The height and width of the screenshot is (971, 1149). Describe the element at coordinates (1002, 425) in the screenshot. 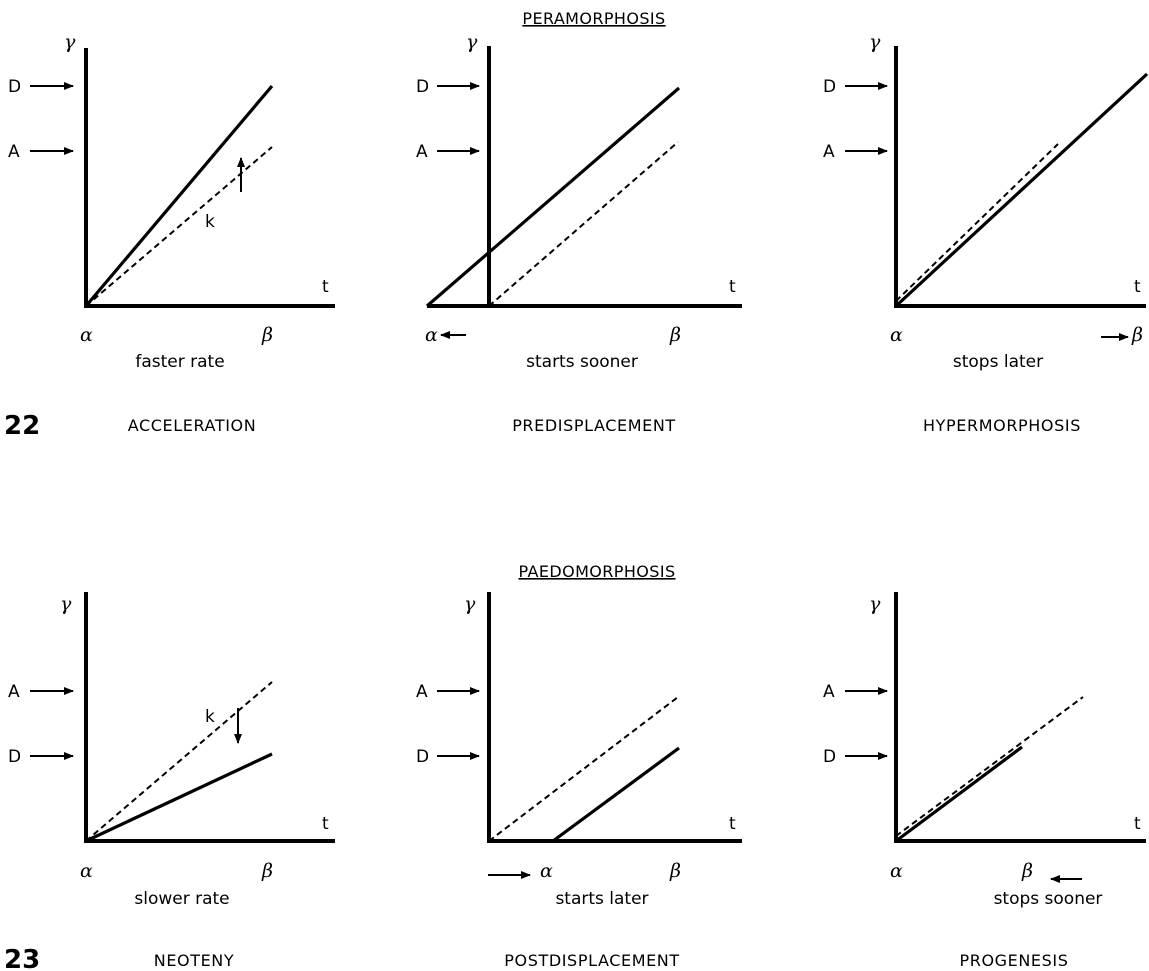

I see `panel-title: HYPERMORPHOSIS` at that location.